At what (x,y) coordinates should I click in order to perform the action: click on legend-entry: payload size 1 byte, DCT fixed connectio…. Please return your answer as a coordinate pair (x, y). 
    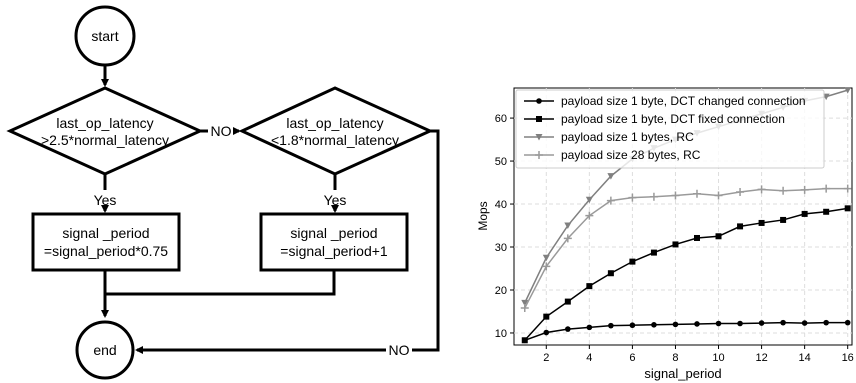
    Looking at the image, I should click on (654, 119).